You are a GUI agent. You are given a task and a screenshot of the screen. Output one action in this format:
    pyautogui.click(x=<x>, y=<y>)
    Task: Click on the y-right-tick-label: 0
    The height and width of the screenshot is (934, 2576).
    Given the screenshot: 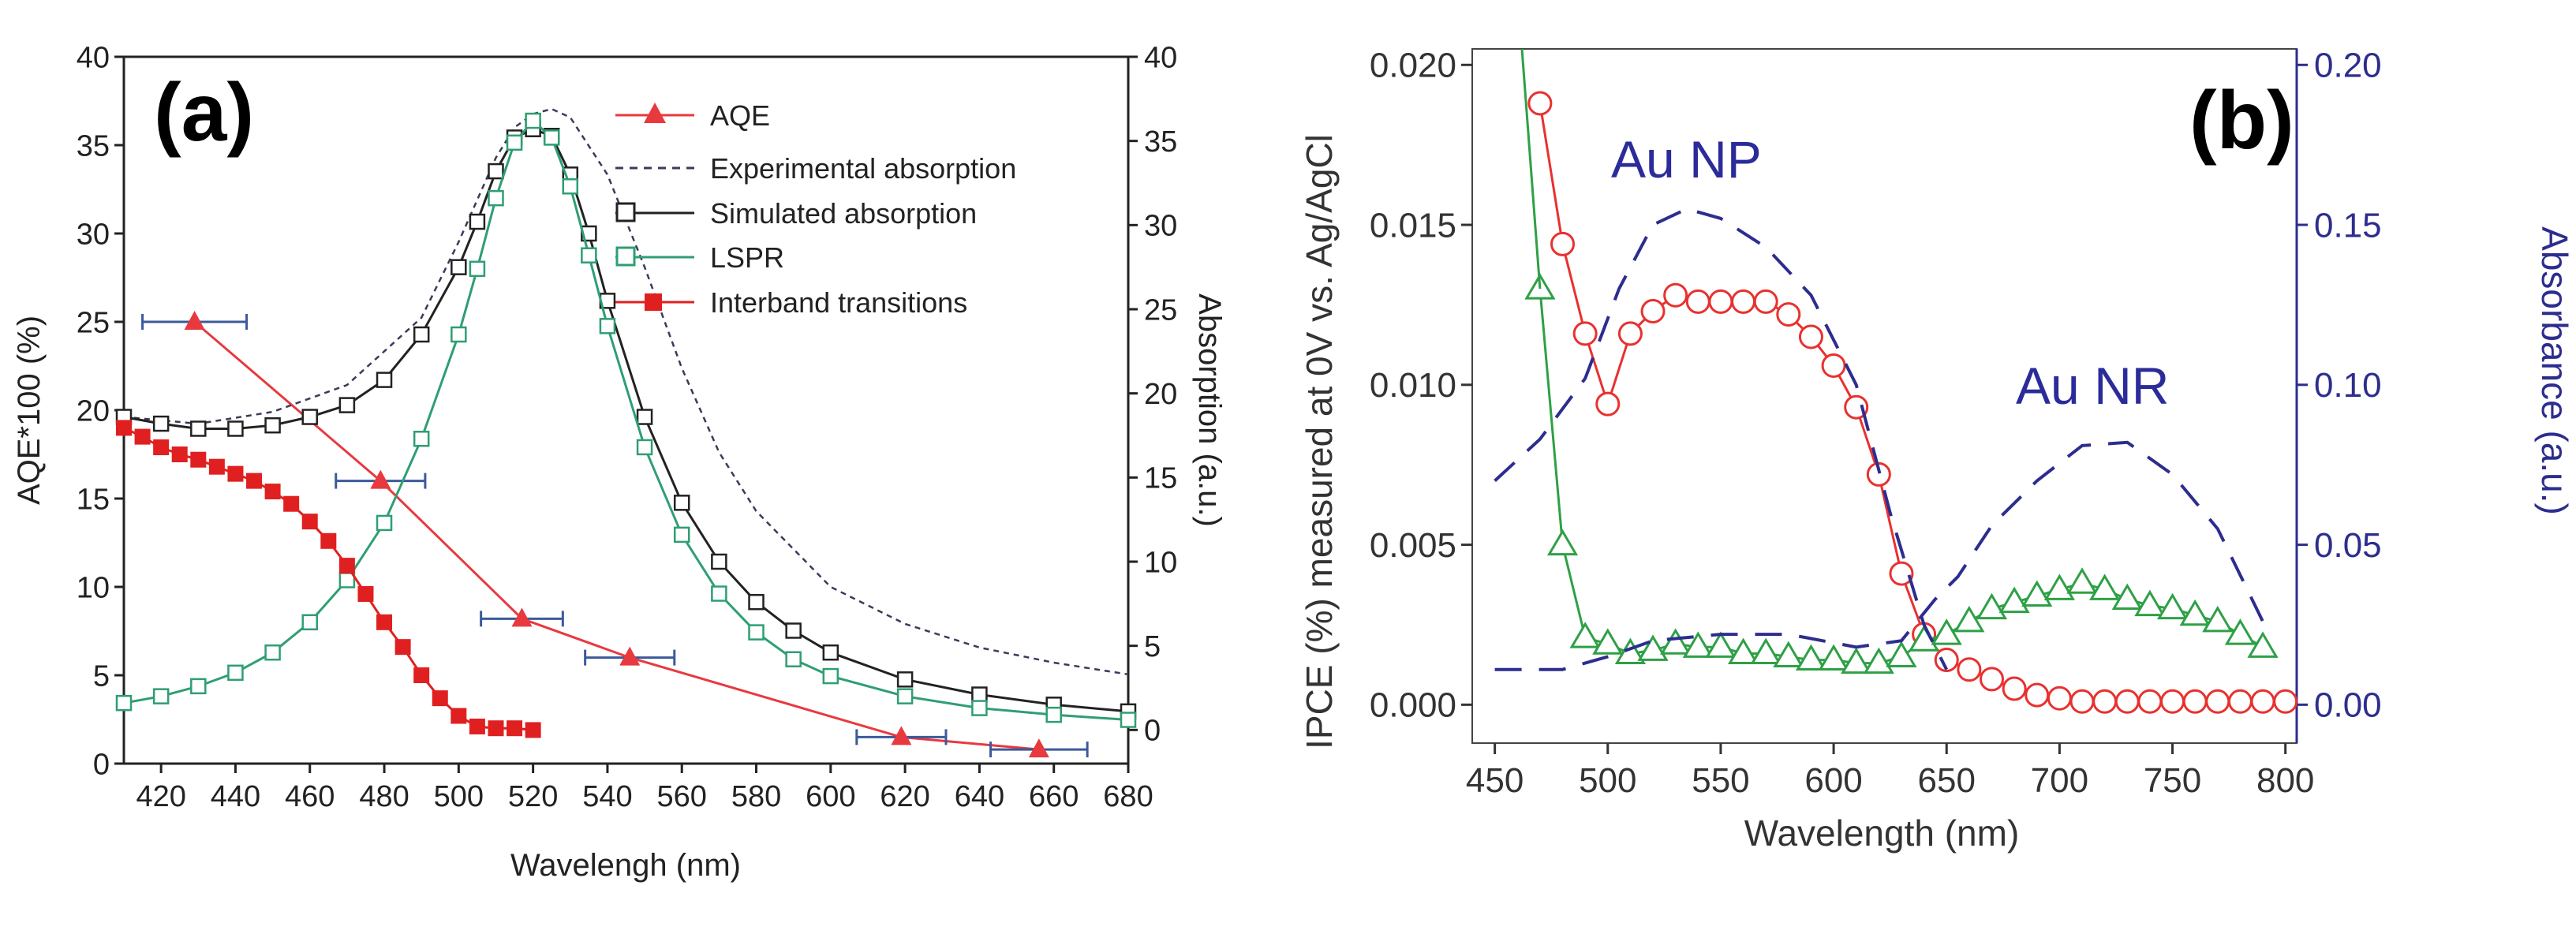 What is the action you would take?
    pyautogui.click(x=1152, y=731)
    